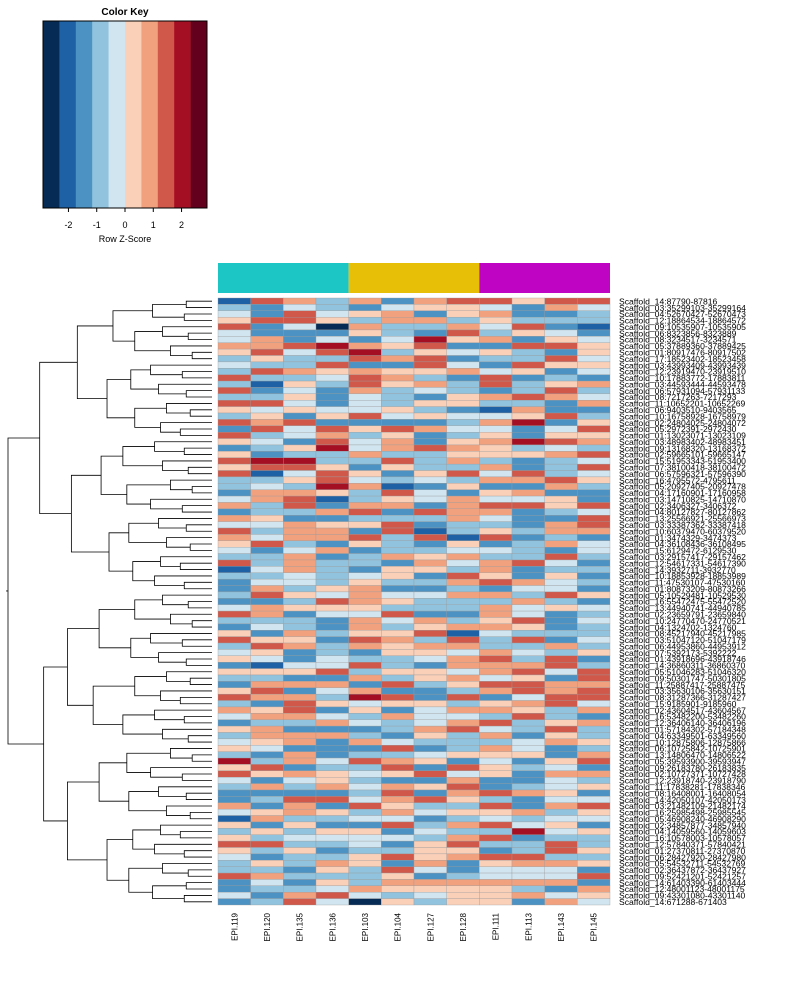 This screenshot has width=800, height=1000. I want to click on row-label: Scaffold_02:34857877-34857940, so click(682, 825).